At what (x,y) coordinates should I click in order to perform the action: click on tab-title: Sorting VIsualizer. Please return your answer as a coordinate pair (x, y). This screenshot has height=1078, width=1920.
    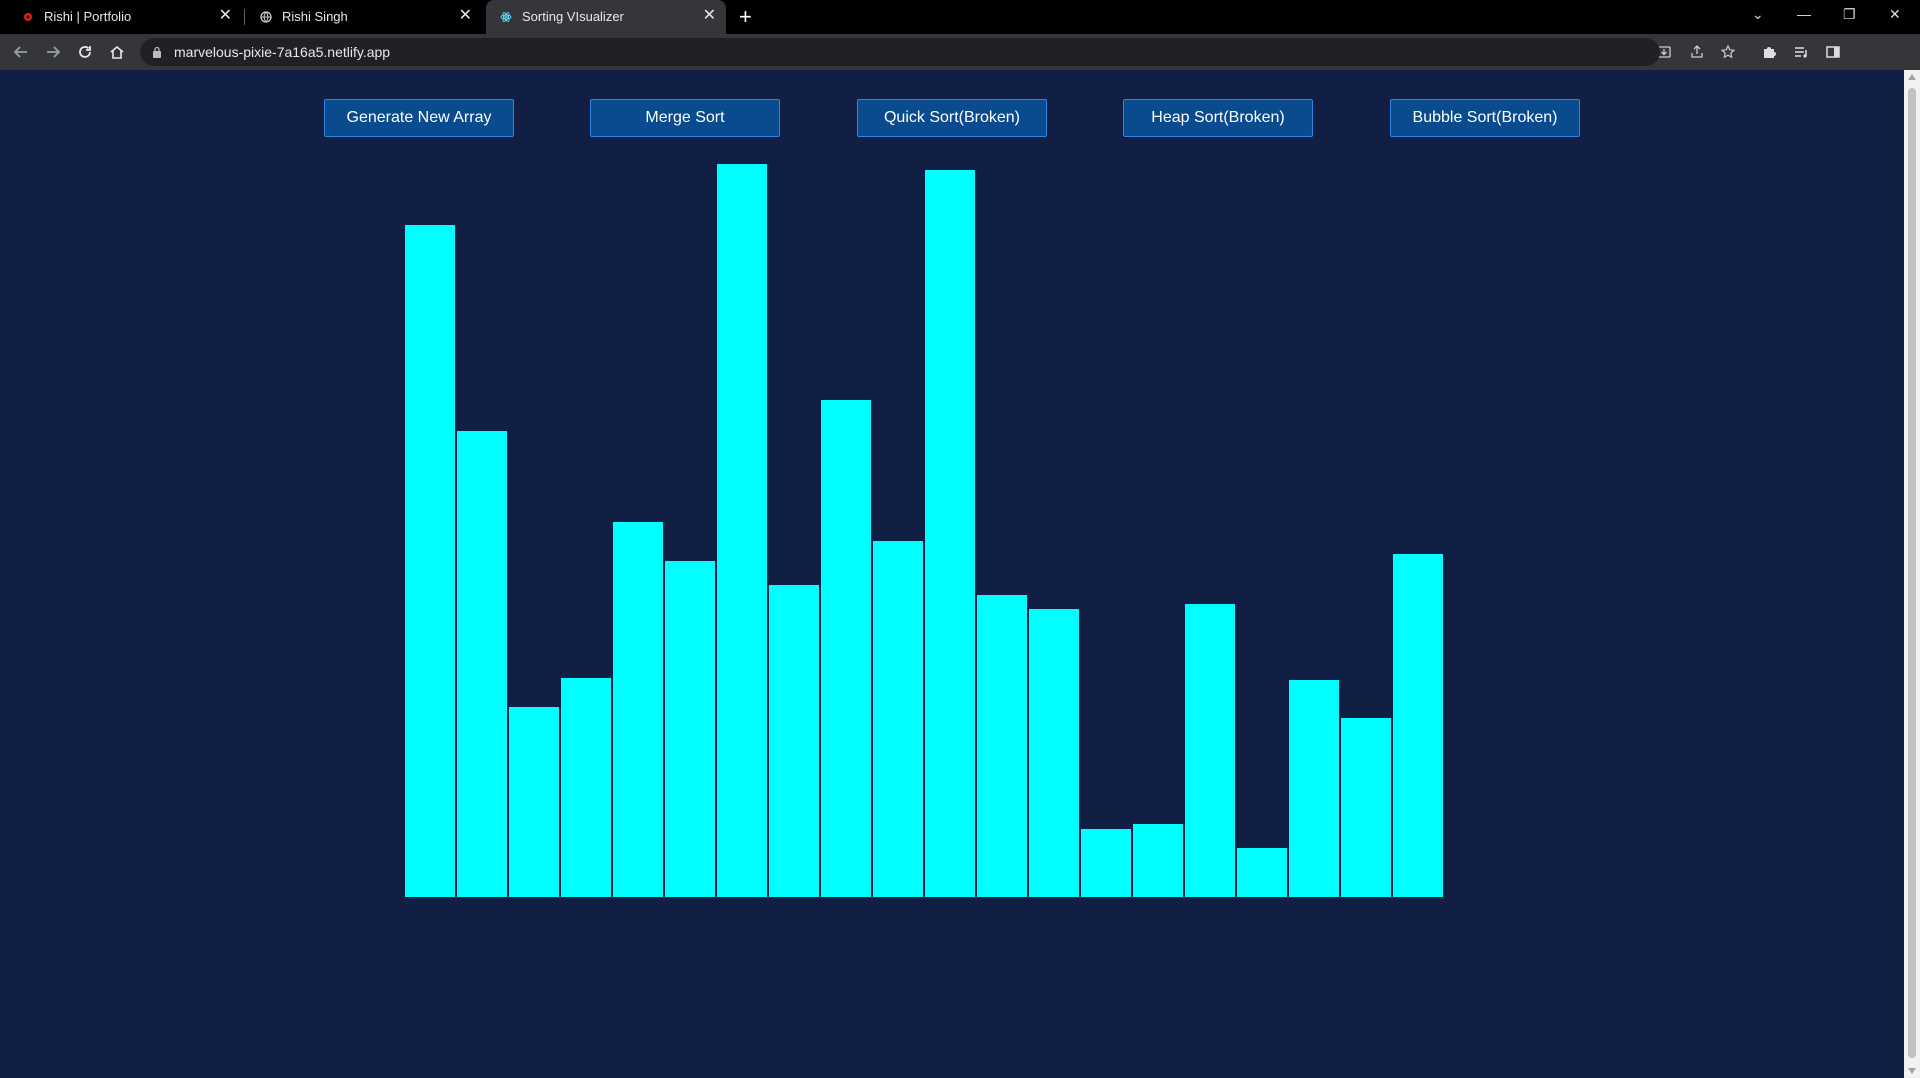
    Looking at the image, I should click on (573, 16).